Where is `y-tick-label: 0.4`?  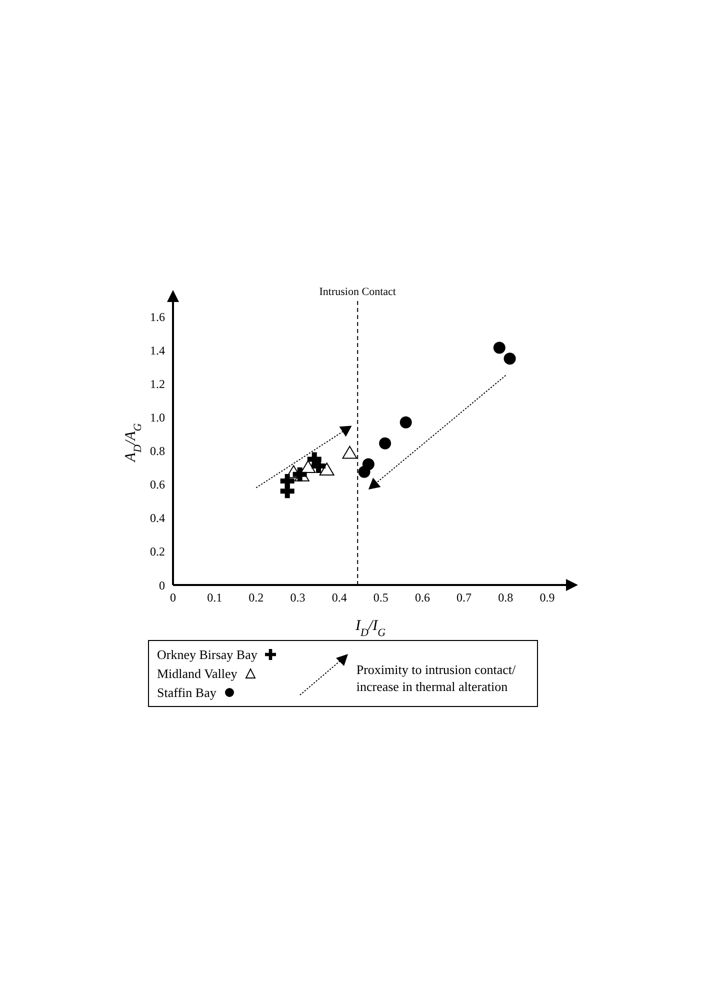 y-tick-label: 0.4 is located at coordinates (157, 518).